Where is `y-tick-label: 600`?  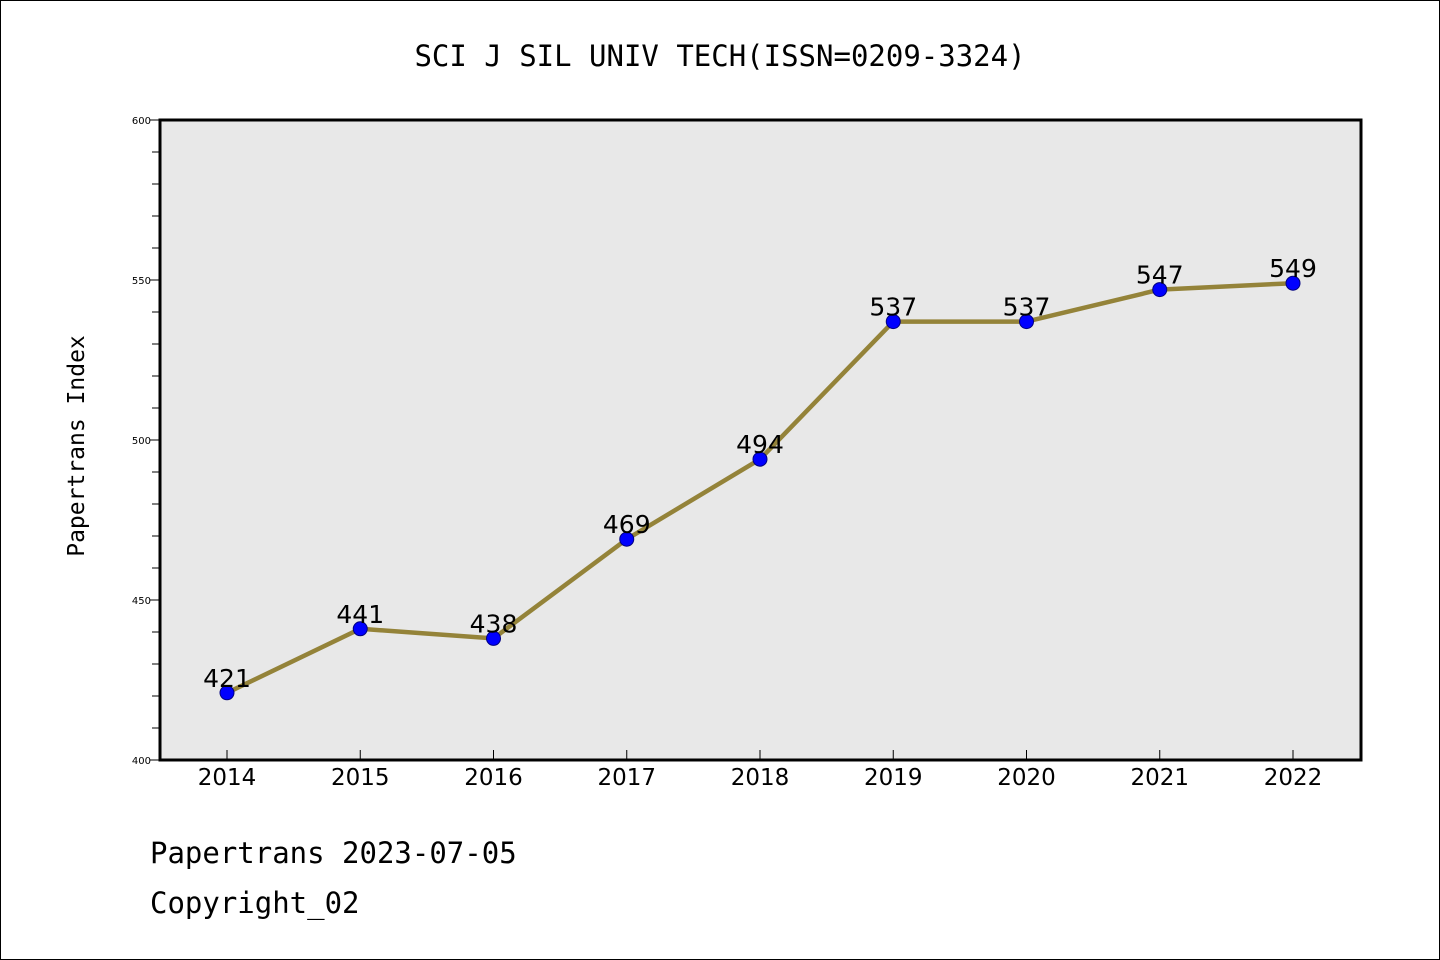
y-tick-label: 600 is located at coordinates (141, 121).